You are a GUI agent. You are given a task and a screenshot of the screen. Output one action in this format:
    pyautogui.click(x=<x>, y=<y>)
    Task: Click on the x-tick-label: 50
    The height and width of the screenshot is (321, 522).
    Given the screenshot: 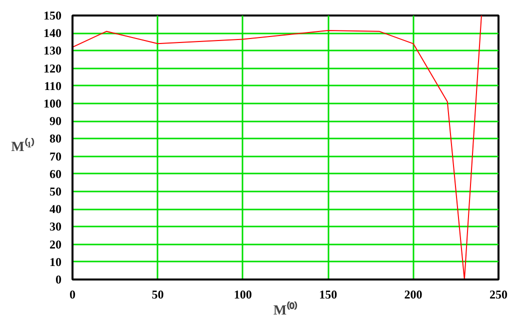 What is the action you would take?
    pyautogui.click(x=158, y=295)
    